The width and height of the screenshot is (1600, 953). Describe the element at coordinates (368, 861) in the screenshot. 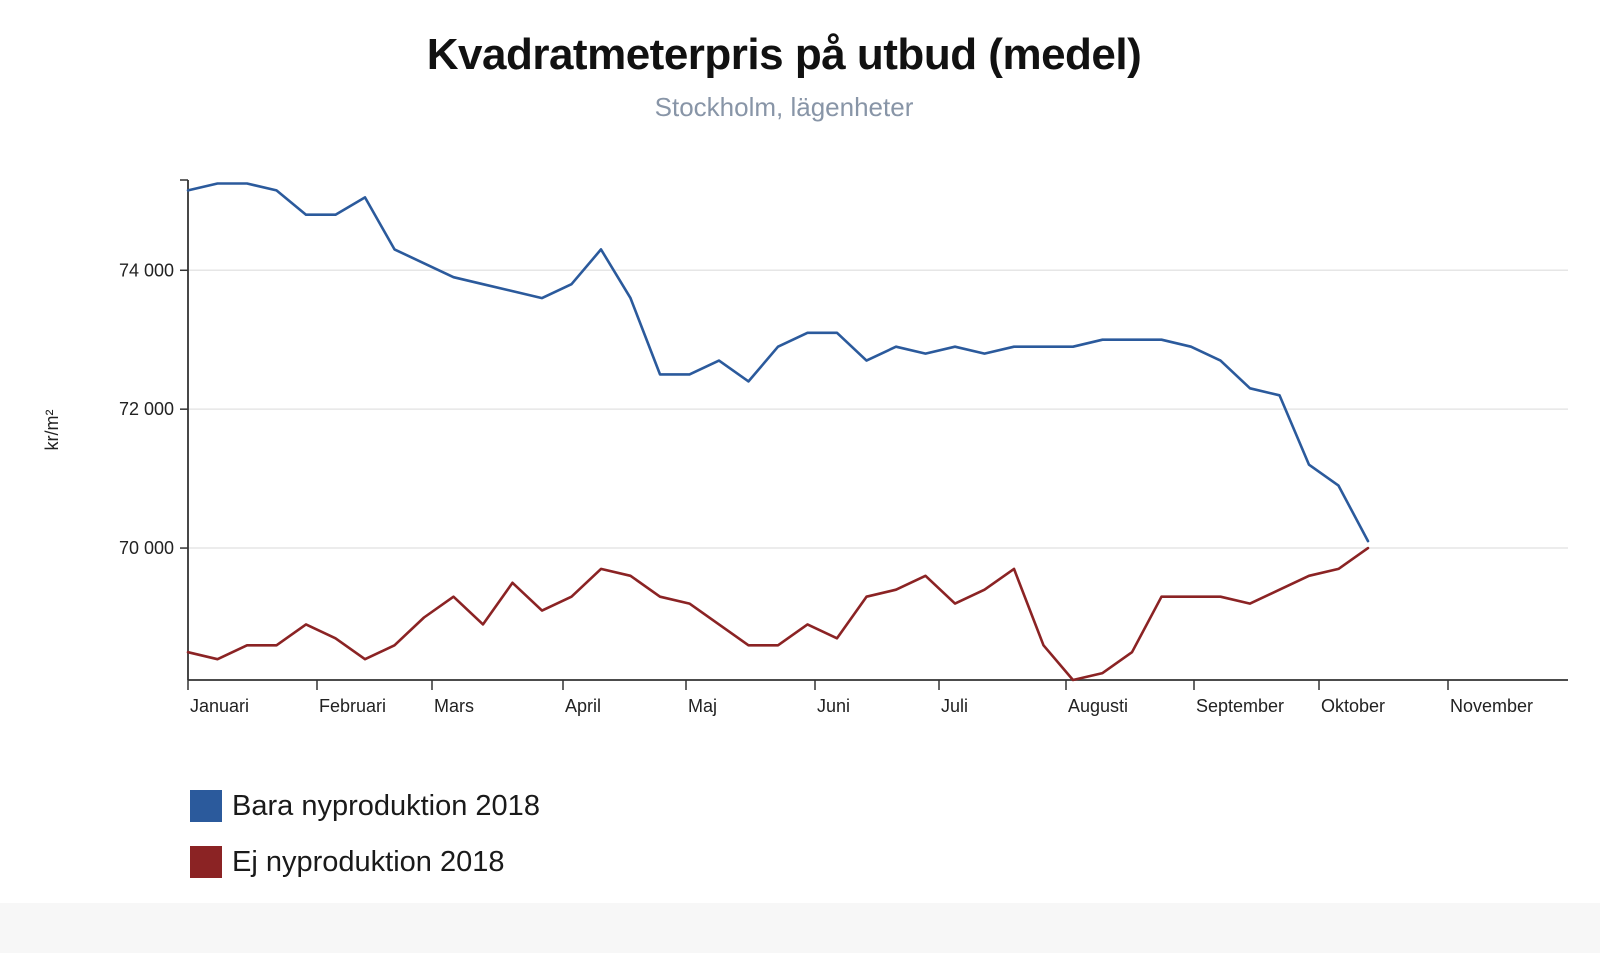

I see `legend-label: Ej nyproduktion 2018` at that location.